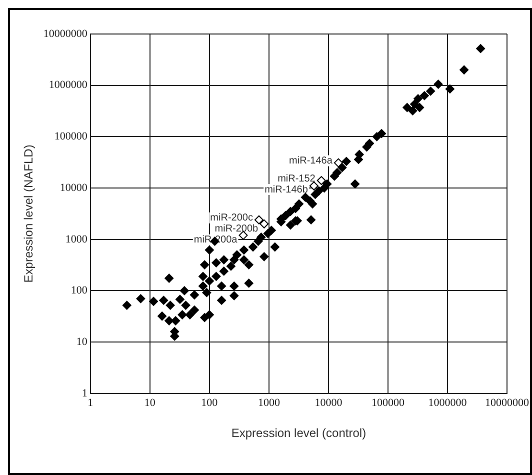 The height and width of the screenshot is (475, 532). Describe the element at coordinates (507, 402) in the screenshot. I see `x-tick-label: 10000000` at that location.